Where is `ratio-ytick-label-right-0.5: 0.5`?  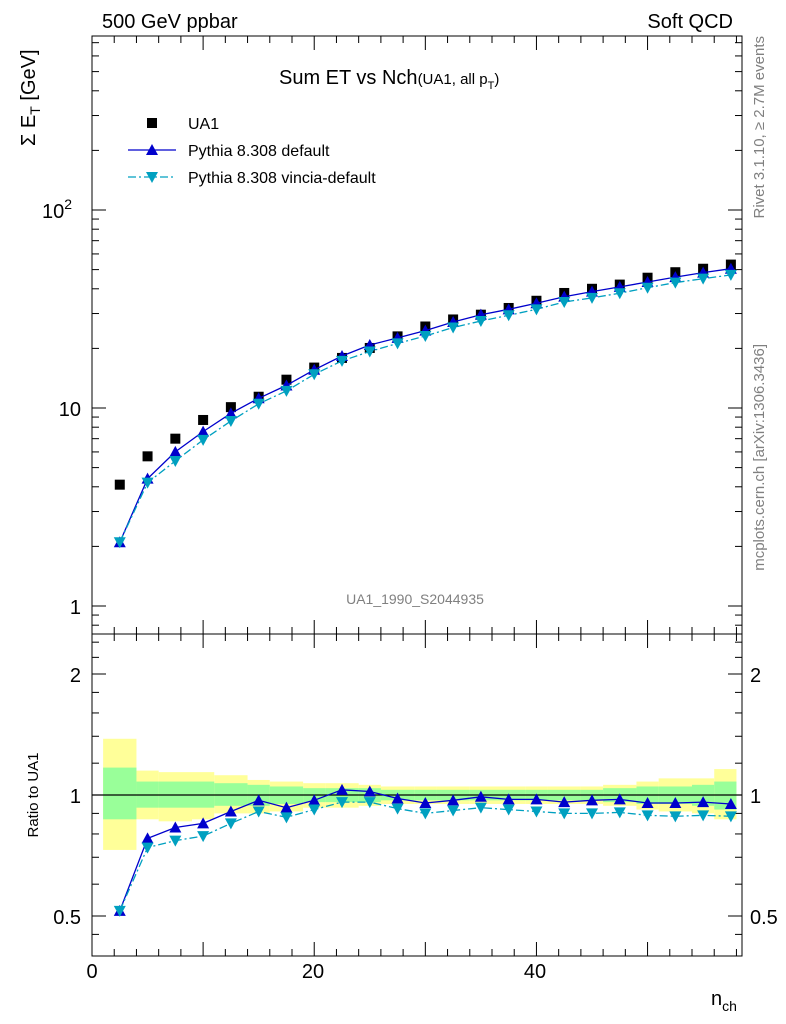 ratio-ytick-label-right-0.5: 0.5 is located at coordinates (764, 918).